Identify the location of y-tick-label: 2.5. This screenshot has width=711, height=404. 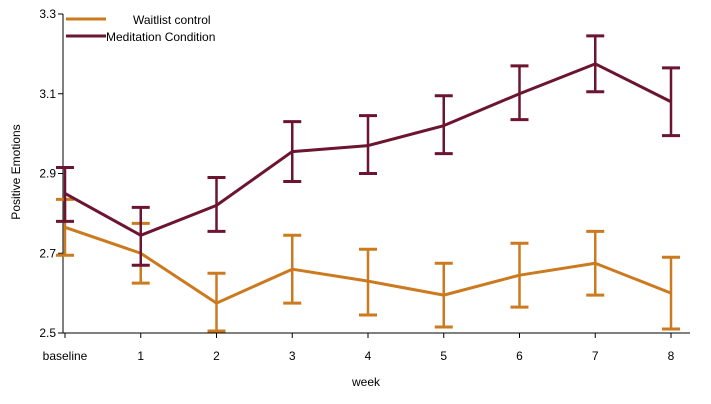
(47, 333).